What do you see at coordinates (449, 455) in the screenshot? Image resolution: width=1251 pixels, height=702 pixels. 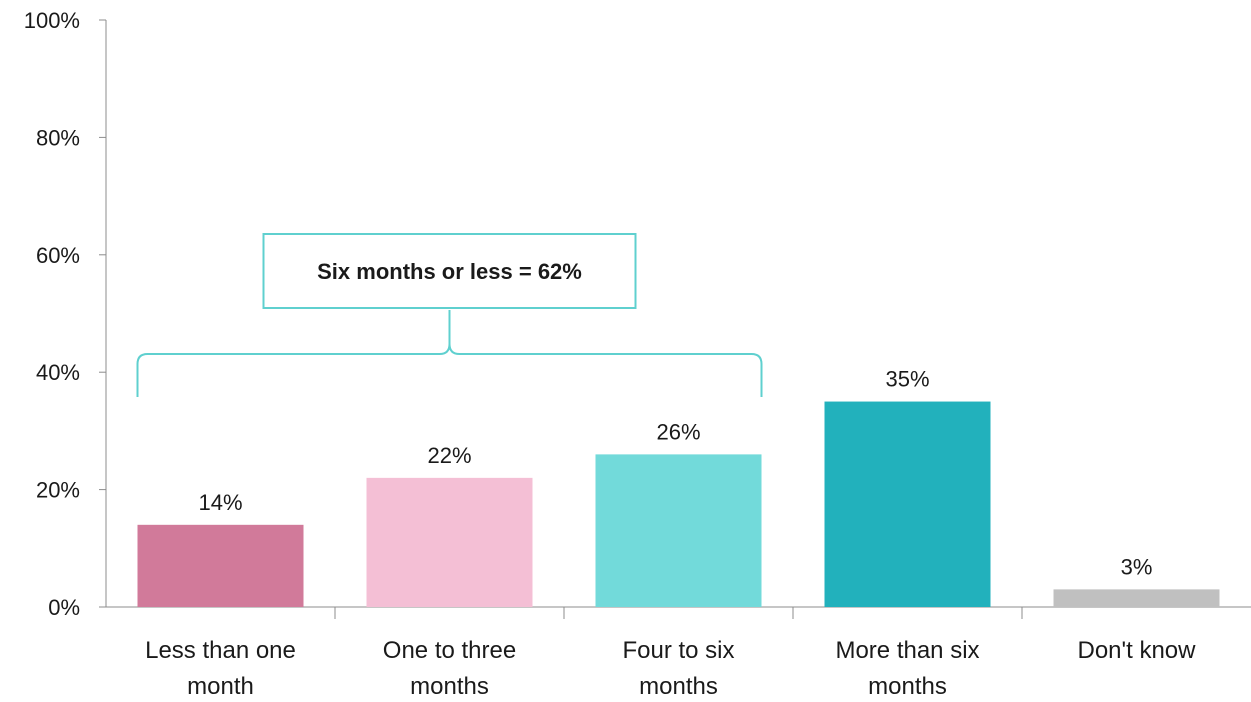 I see `data-label: 22%` at bounding box center [449, 455].